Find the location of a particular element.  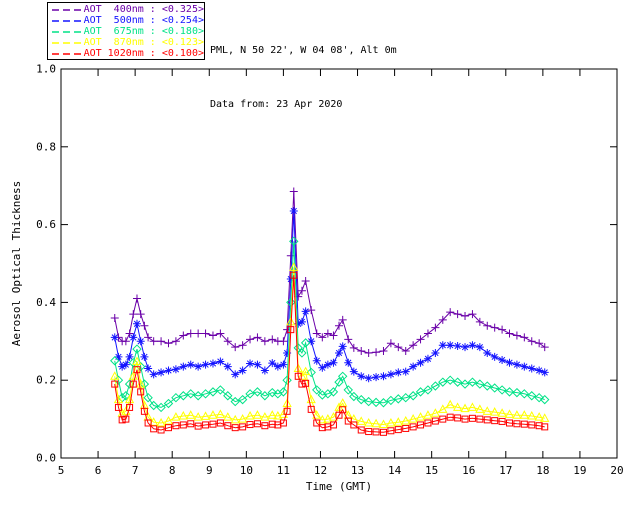

data-date: Data from: 23 Apr 2020 is located at coordinates (276, 104).